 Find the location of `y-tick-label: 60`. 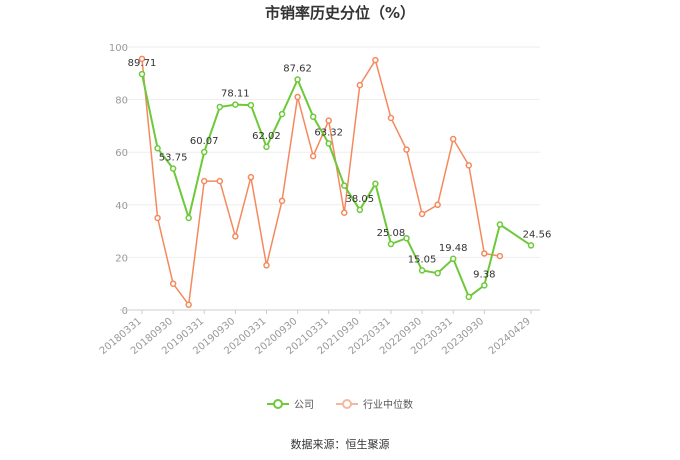

y-tick-label: 60 is located at coordinates (121, 153).